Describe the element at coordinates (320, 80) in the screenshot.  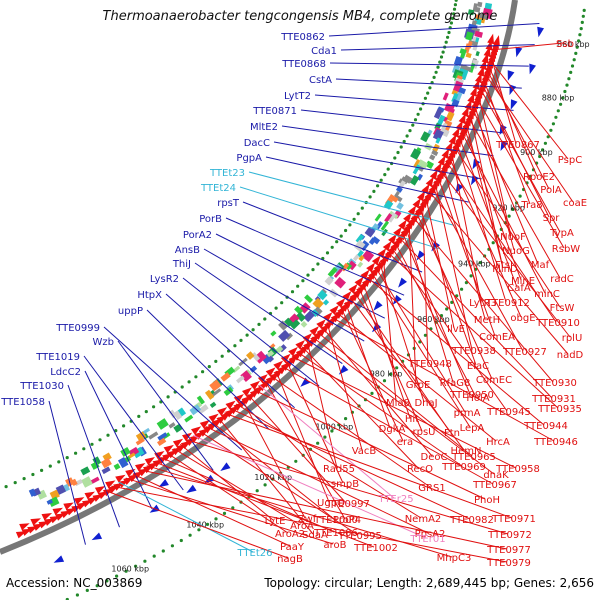
I see `gene-label-left: CstA` at that location.